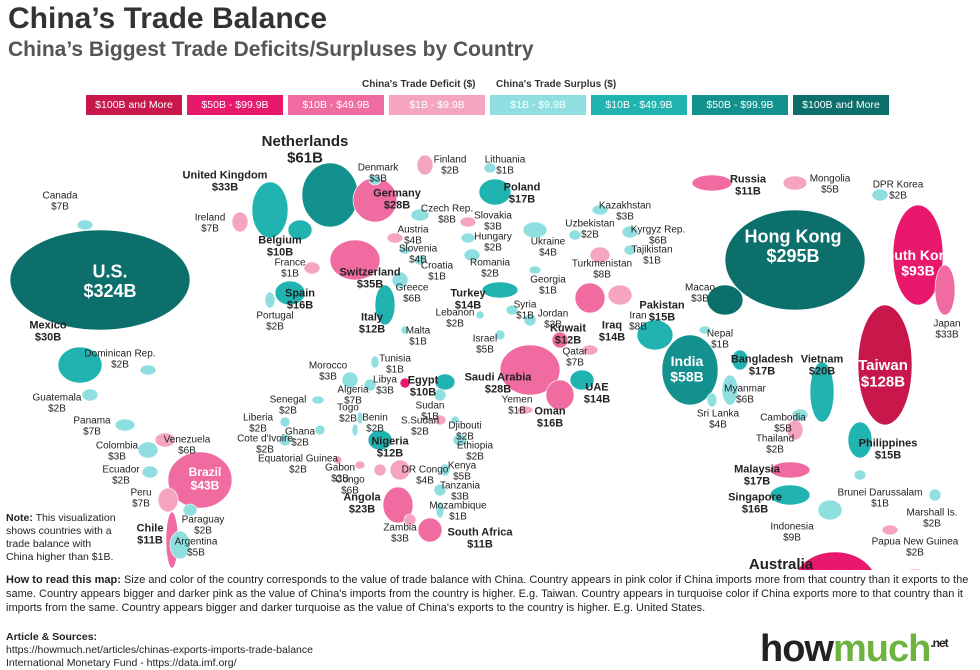 The width and height of the screenshot is (980, 670). I want to click on country-label: Cambodia $5B, so click(783, 424).